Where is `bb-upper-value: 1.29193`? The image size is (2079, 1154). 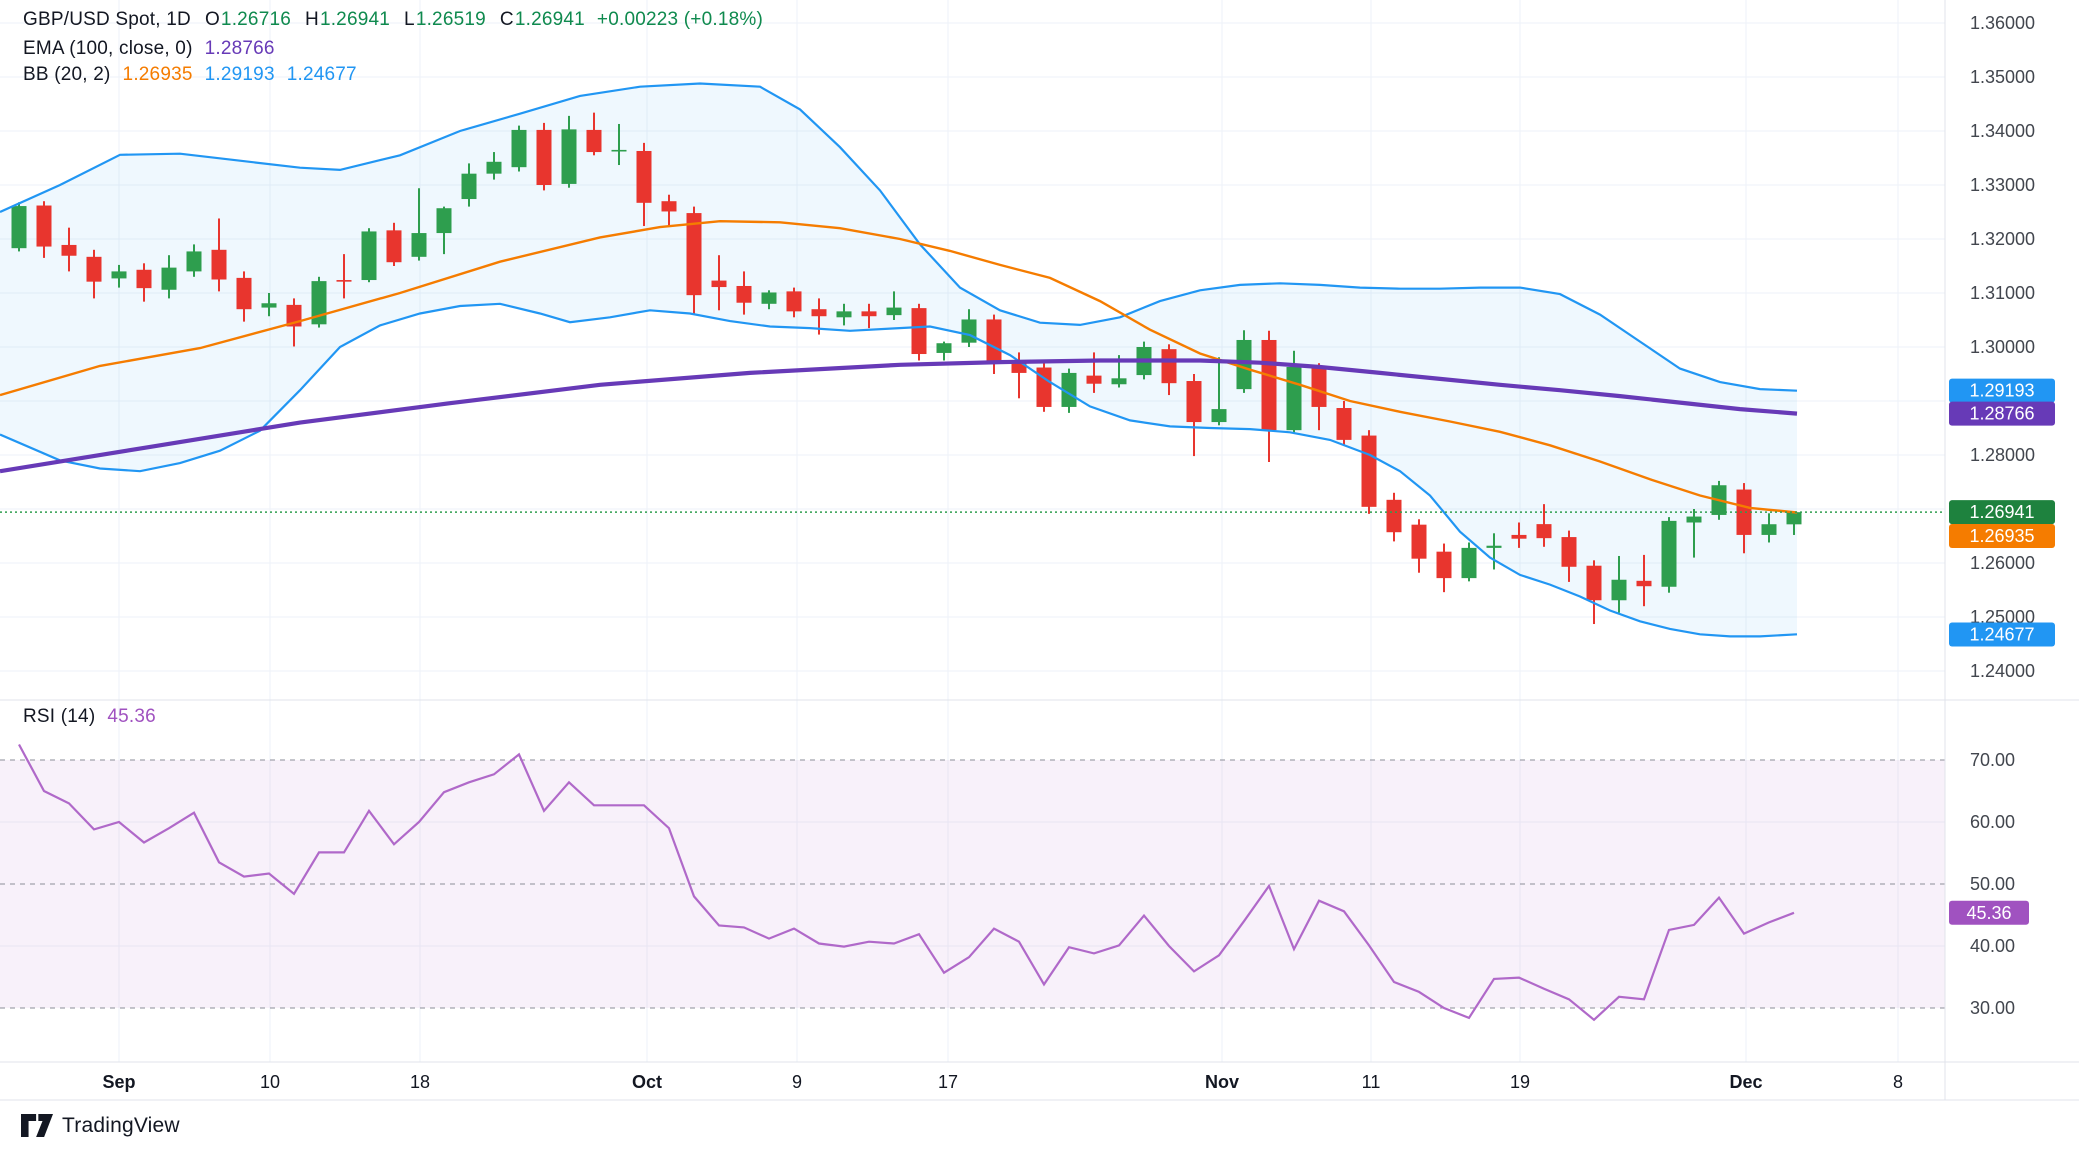
bb-upper-value: 1.29193 is located at coordinates (239, 74).